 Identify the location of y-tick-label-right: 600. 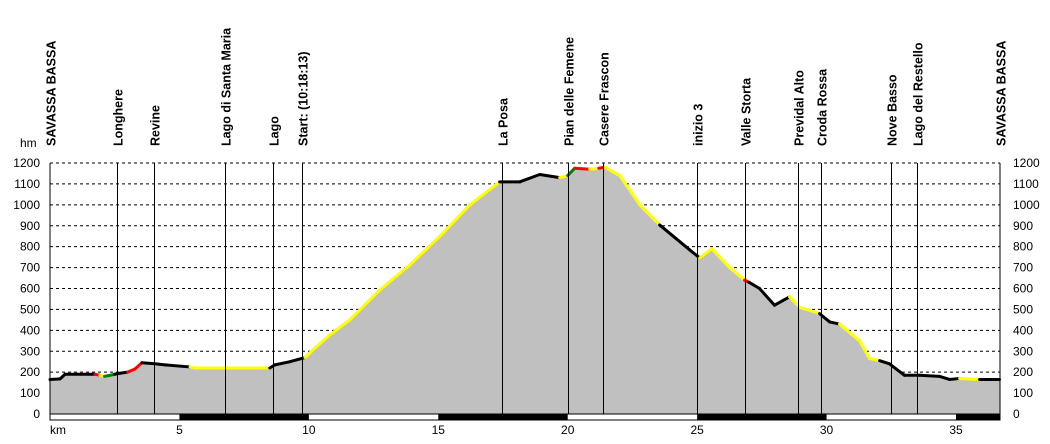
(1023, 289).